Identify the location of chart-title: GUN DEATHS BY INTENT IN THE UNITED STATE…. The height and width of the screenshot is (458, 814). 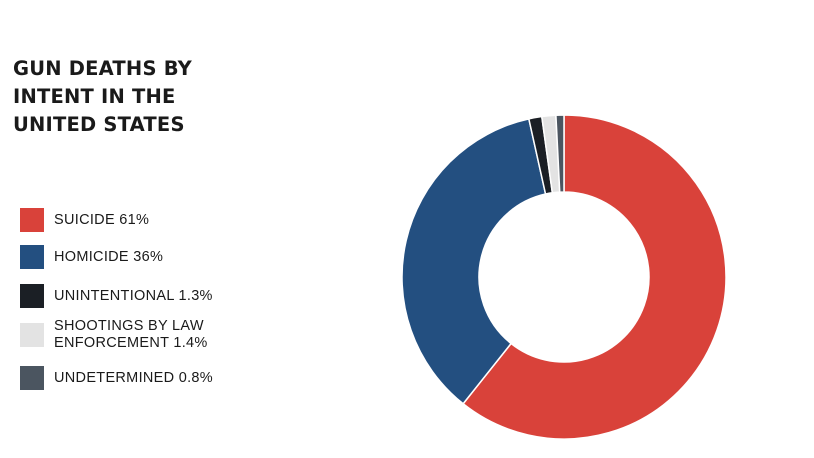
(103, 96).